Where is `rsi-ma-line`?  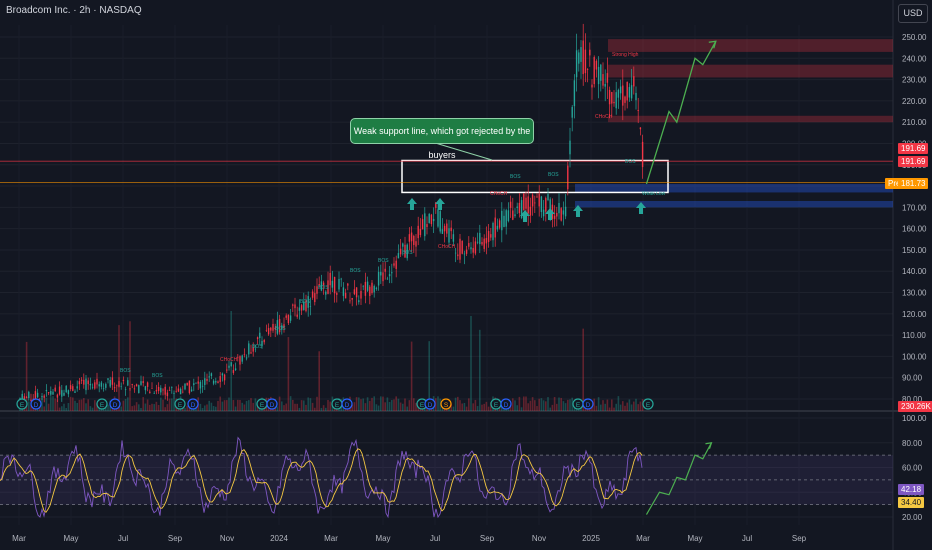
rsi-ma-line is located at coordinates (321, 480).